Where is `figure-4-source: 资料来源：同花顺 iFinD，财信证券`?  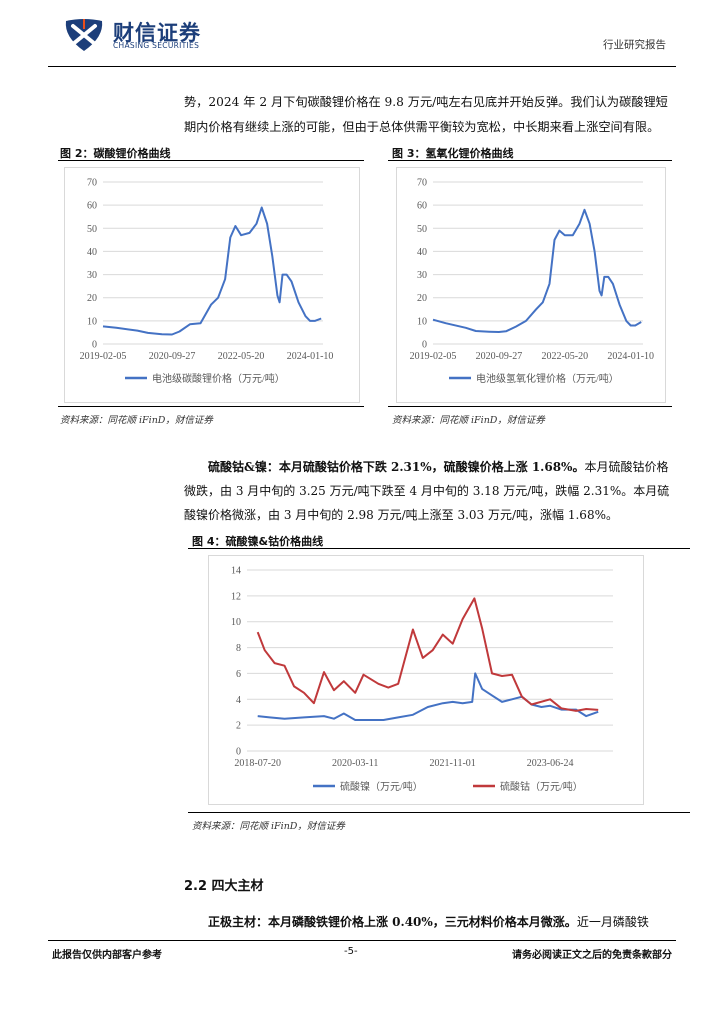 figure-4-source: 资料来源：同花顺 iFinD，财信证券 is located at coordinates (268, 826).